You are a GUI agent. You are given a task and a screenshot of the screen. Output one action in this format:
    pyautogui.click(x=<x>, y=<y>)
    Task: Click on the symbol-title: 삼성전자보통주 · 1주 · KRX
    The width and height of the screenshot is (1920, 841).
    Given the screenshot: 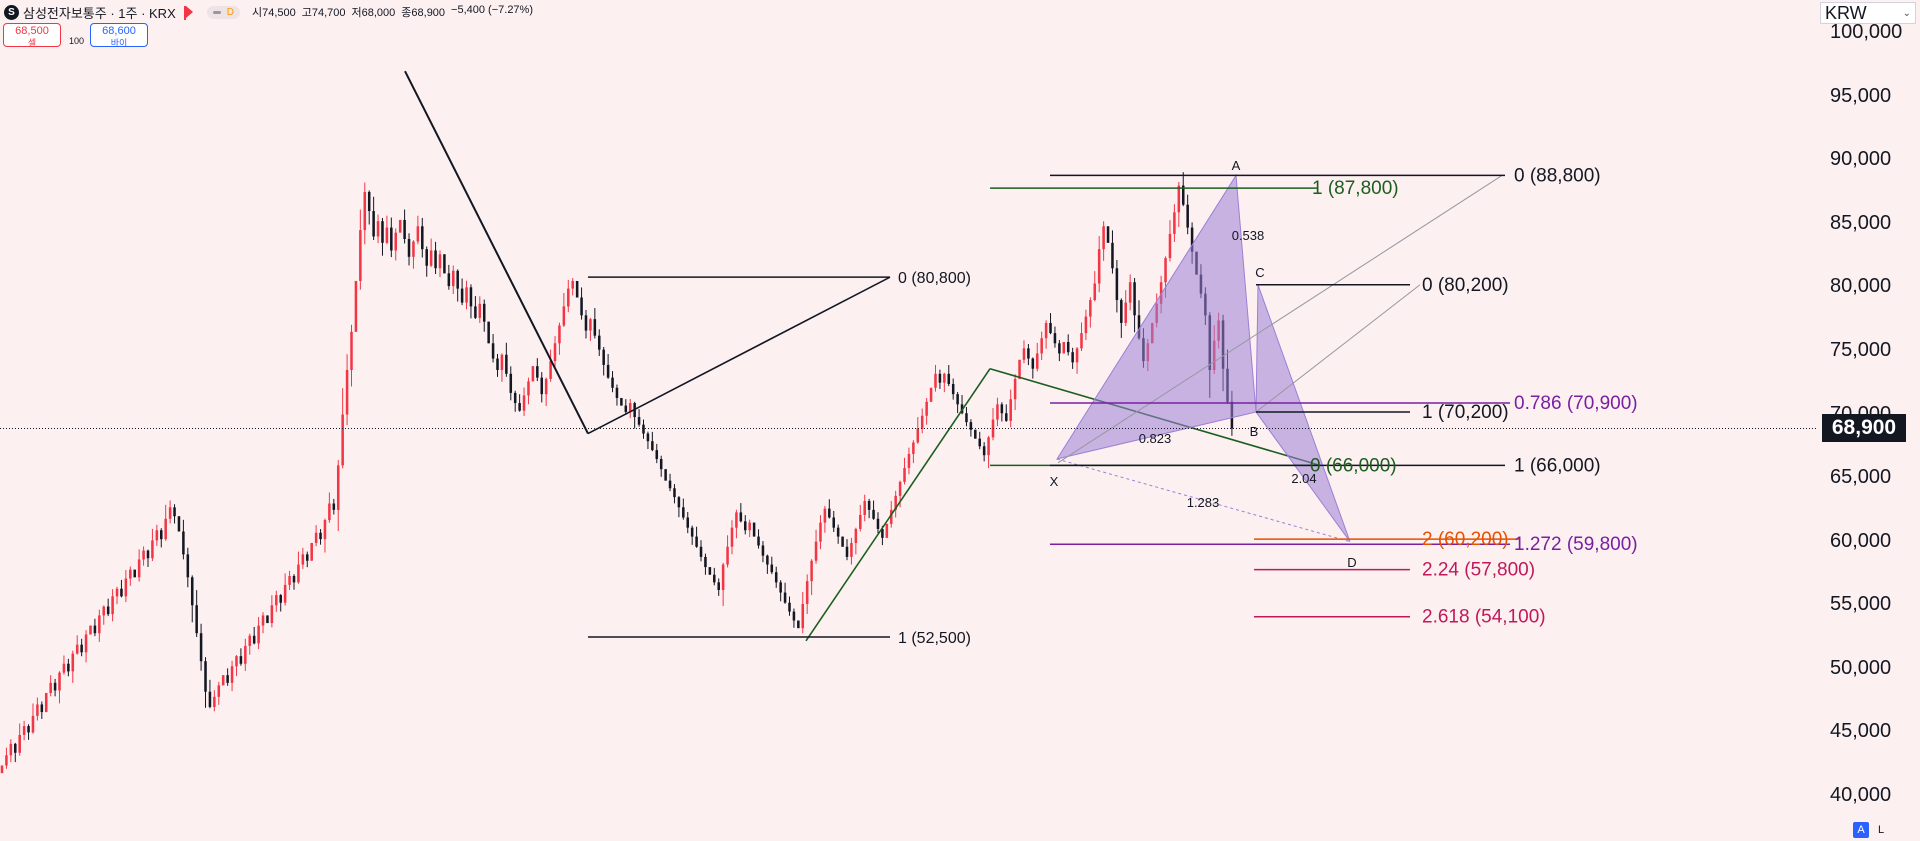 What is the action you would take?
    pyautogui.click(x=99, y=13)
    